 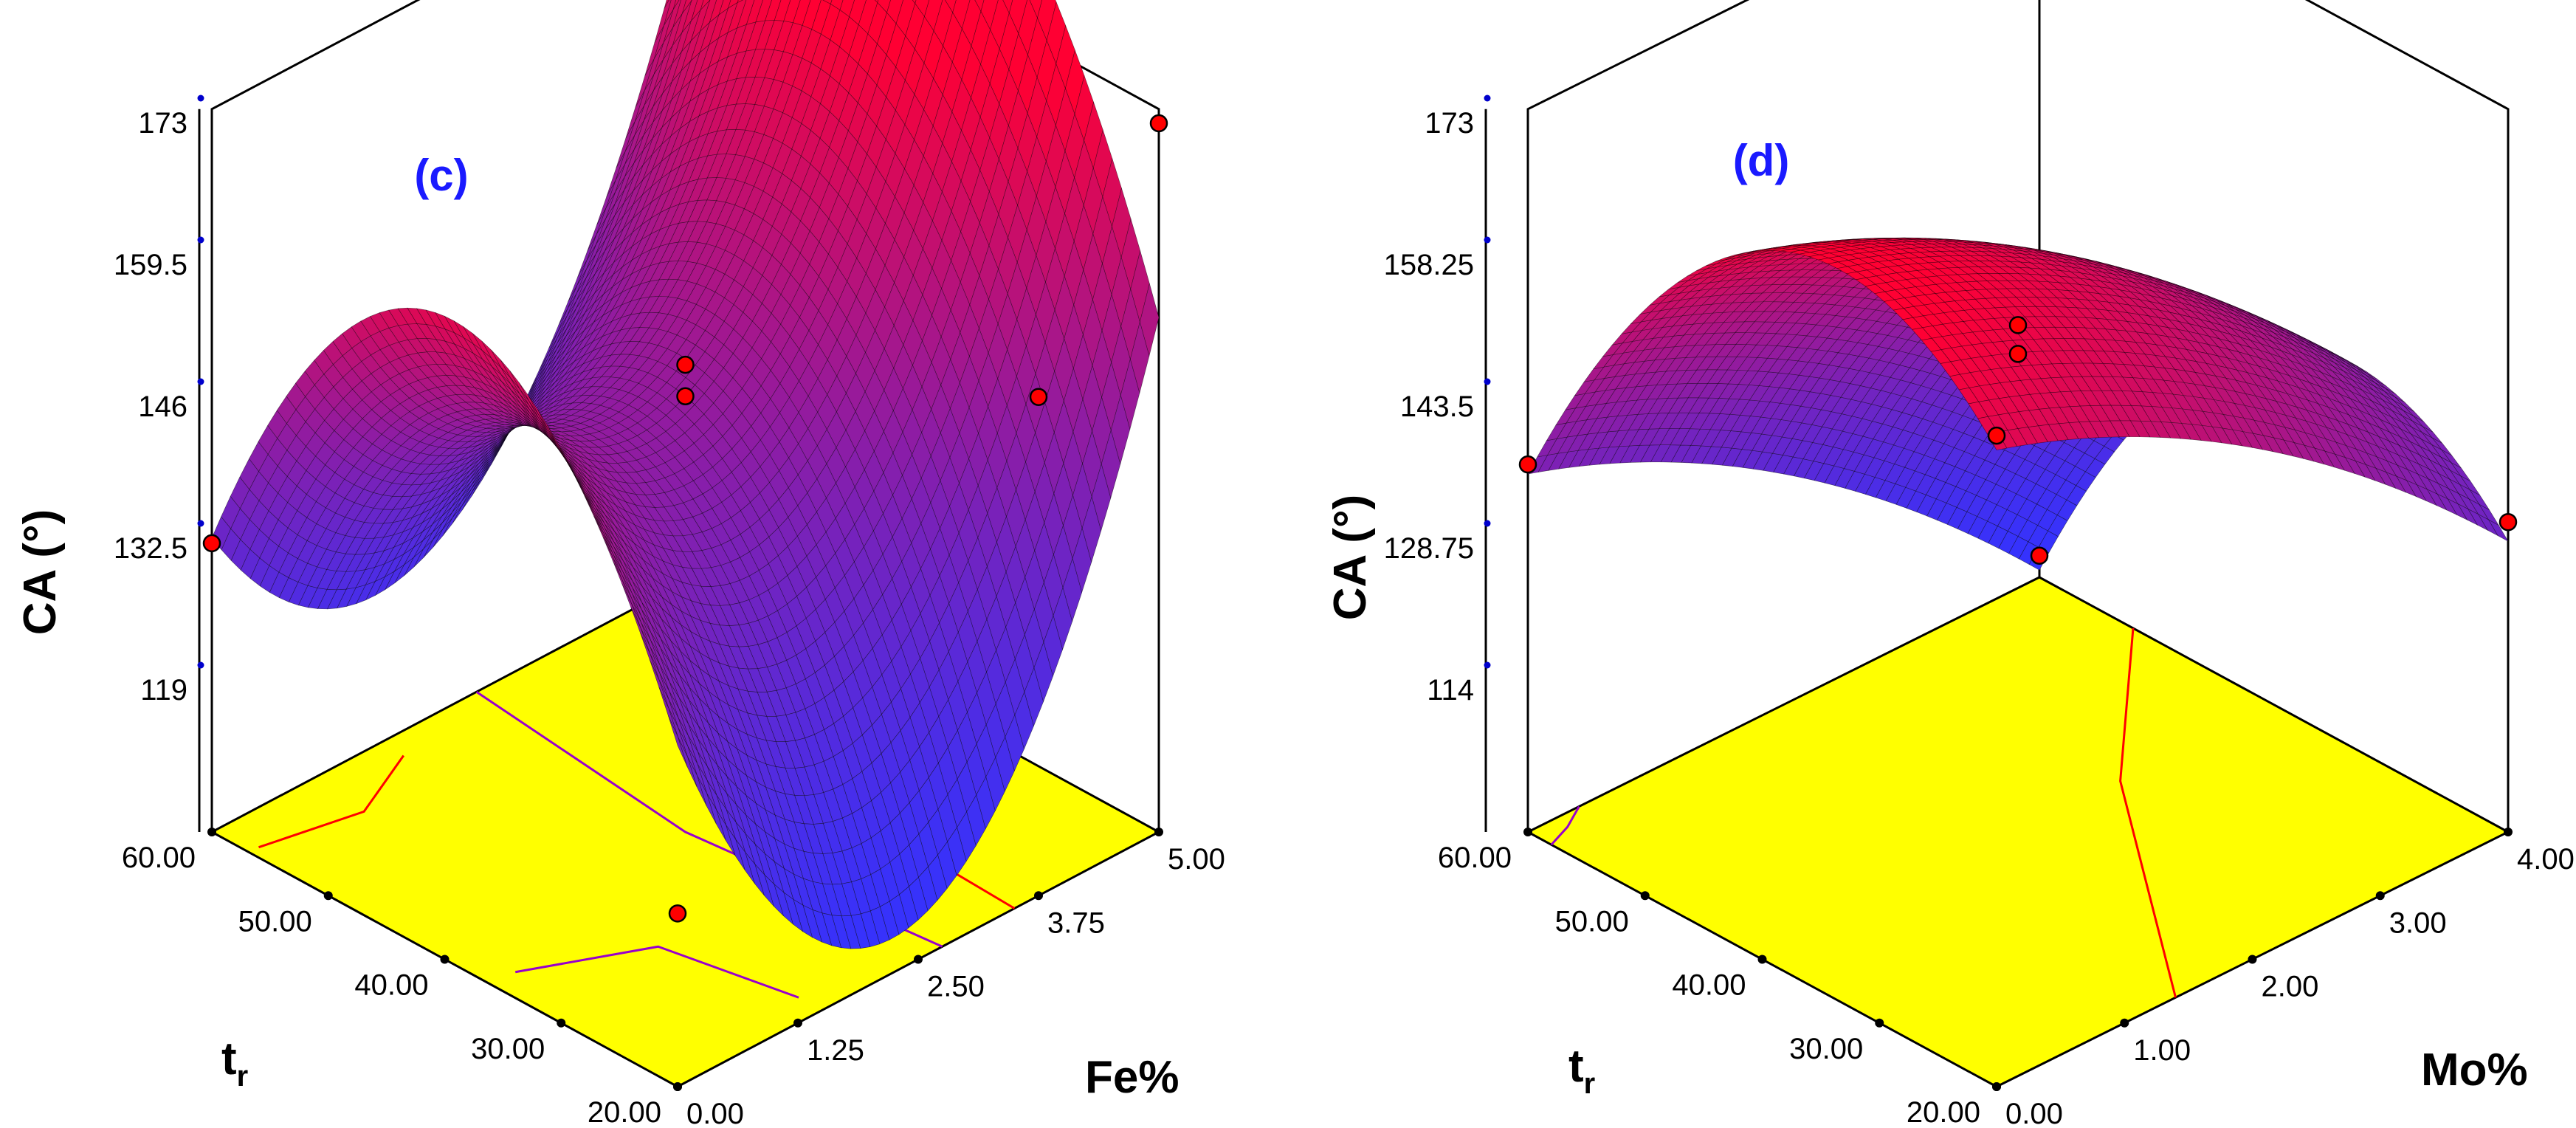 What do you see at coordinates (1863, 812) in the screenshot?
I see `floor-contours` at bounding box center [1863, 812].